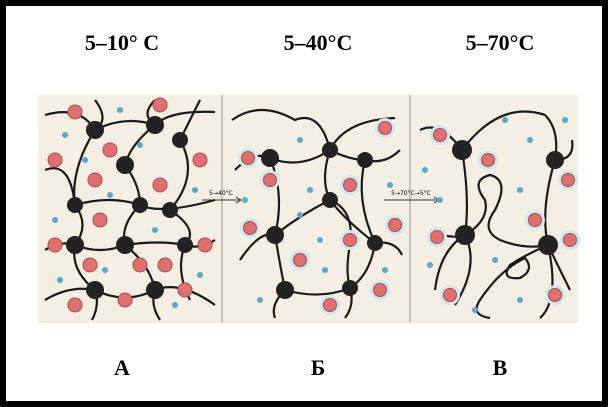  I want to click on arrow-head, so click(238, 200).